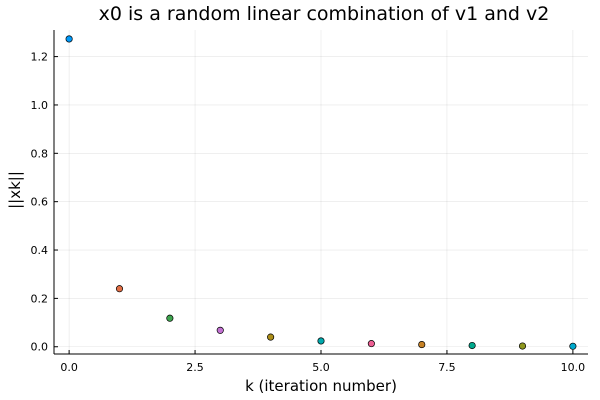 This screenshot has width=600, height=400. I want to click on y-tick-label: 0.2, so click(40, 298).